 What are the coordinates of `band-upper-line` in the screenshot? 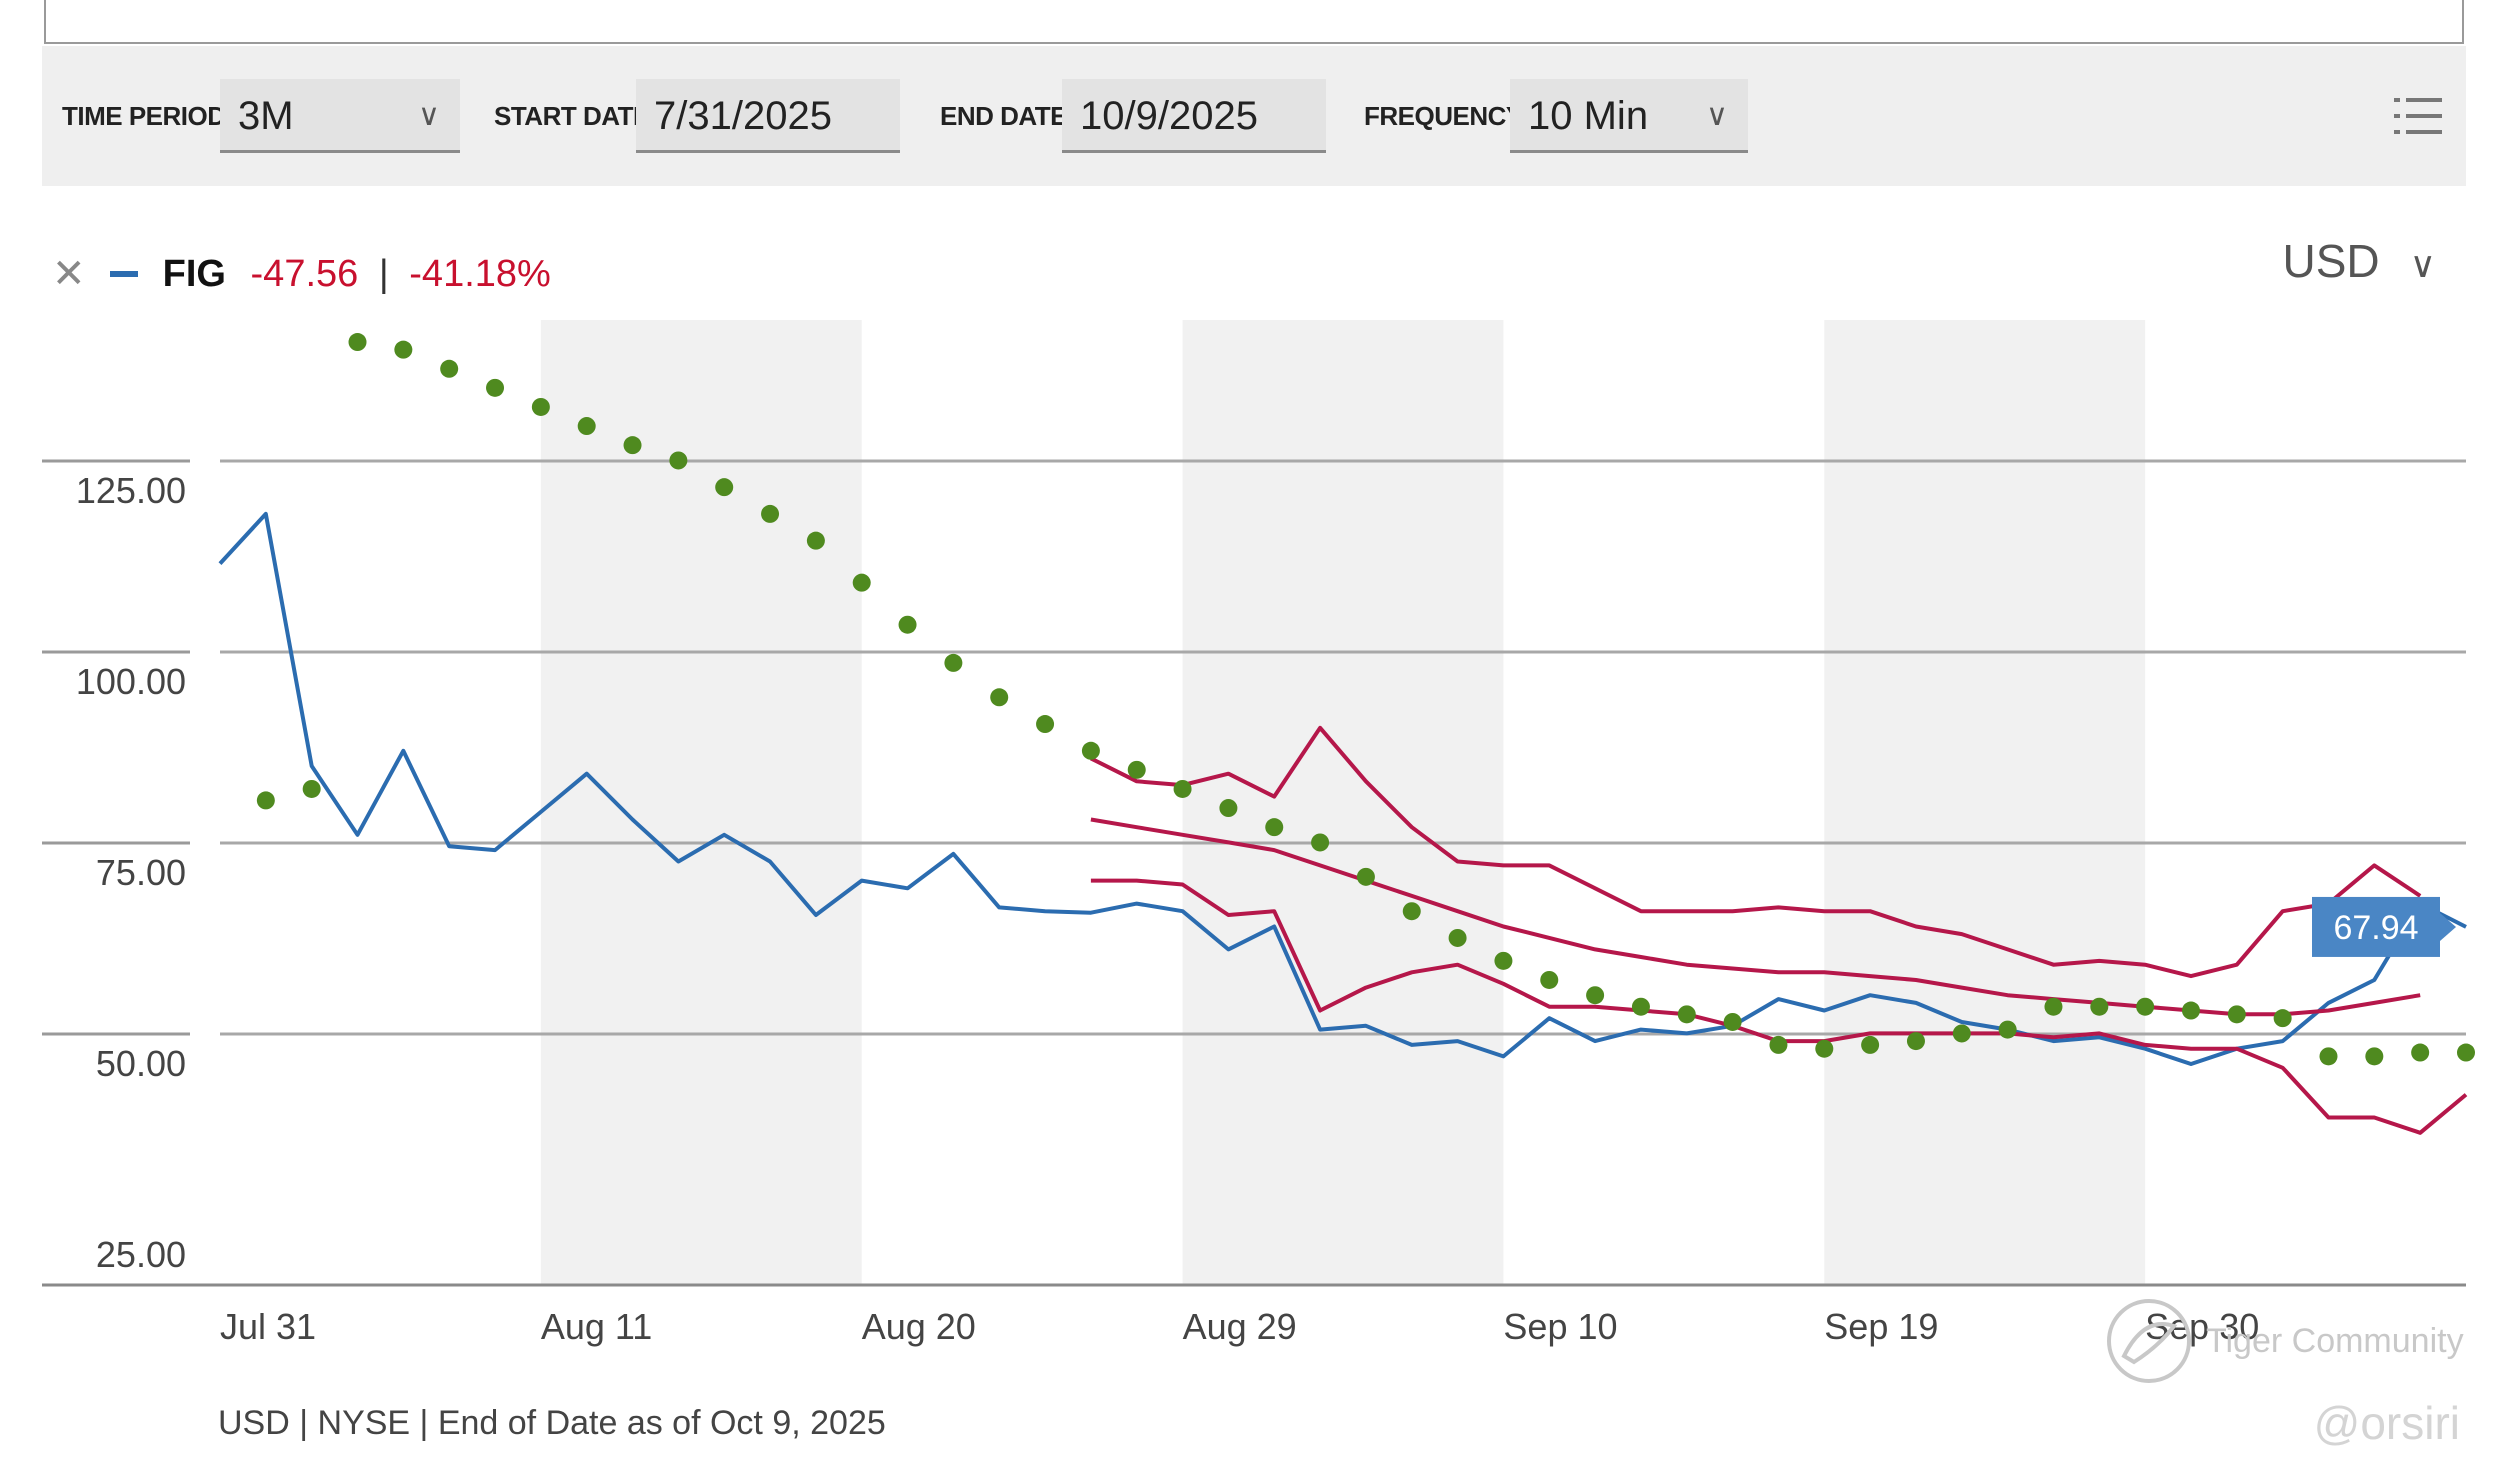 It's located at (1756, 852).